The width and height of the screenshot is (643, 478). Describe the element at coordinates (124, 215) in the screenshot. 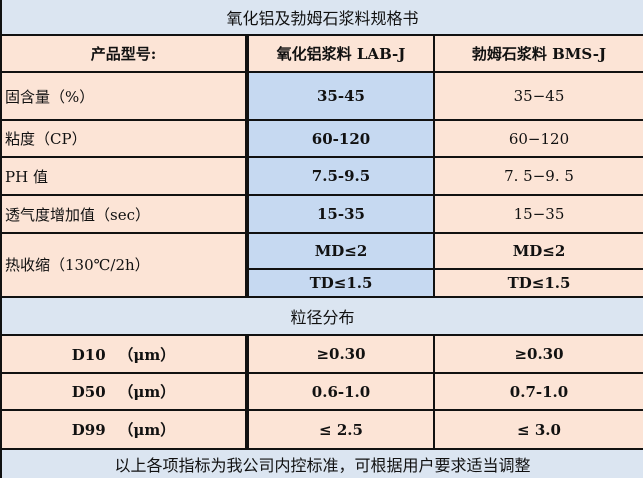

I see `row-label: 透气度增加值（sec）` at that location.